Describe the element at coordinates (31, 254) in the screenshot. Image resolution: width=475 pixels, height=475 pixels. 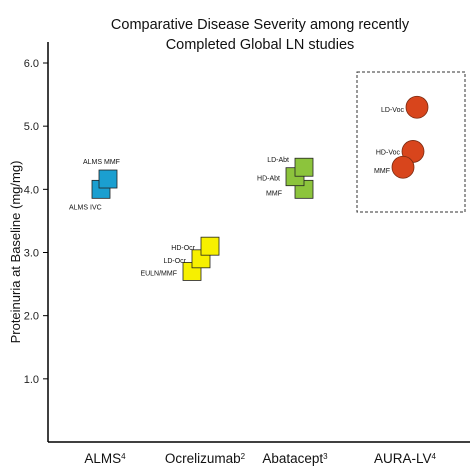
I see `y-tick-label: 3.0` at that location.